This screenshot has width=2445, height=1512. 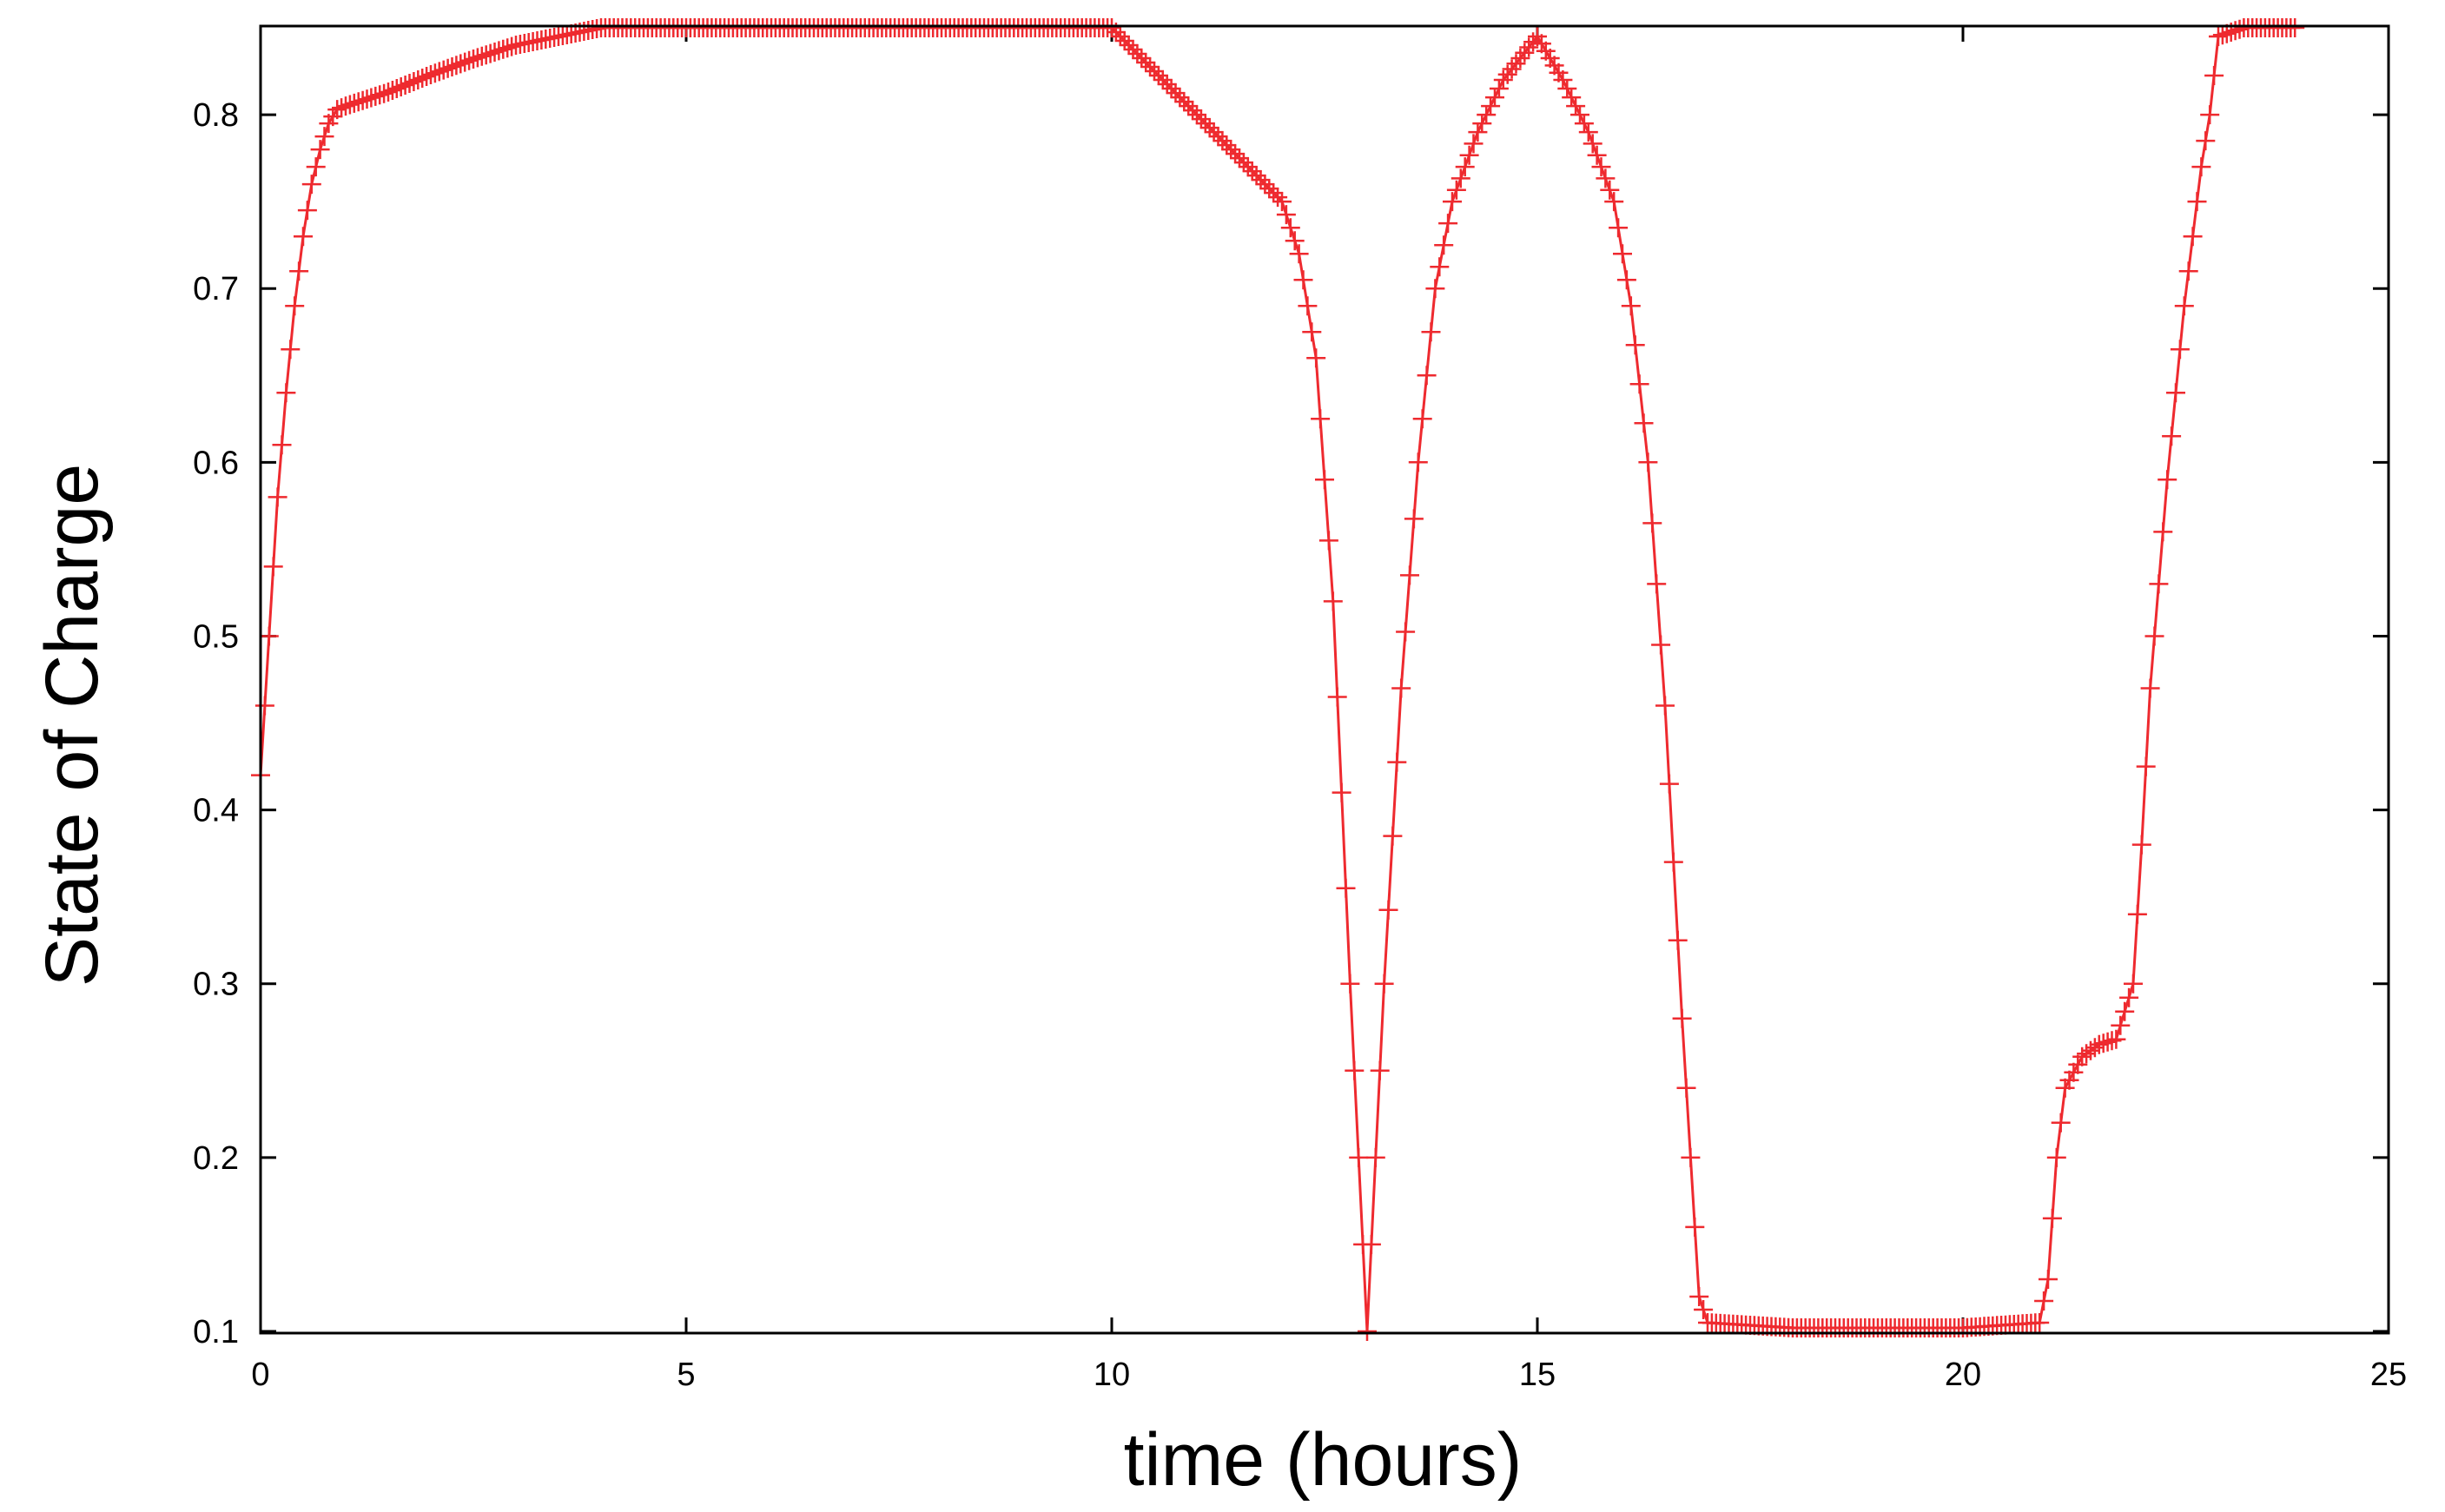 What do you see at coordinates (216, 116) in the screenshot?
I see `y-tick-label: 0.8` at bounding box center [216, 116].